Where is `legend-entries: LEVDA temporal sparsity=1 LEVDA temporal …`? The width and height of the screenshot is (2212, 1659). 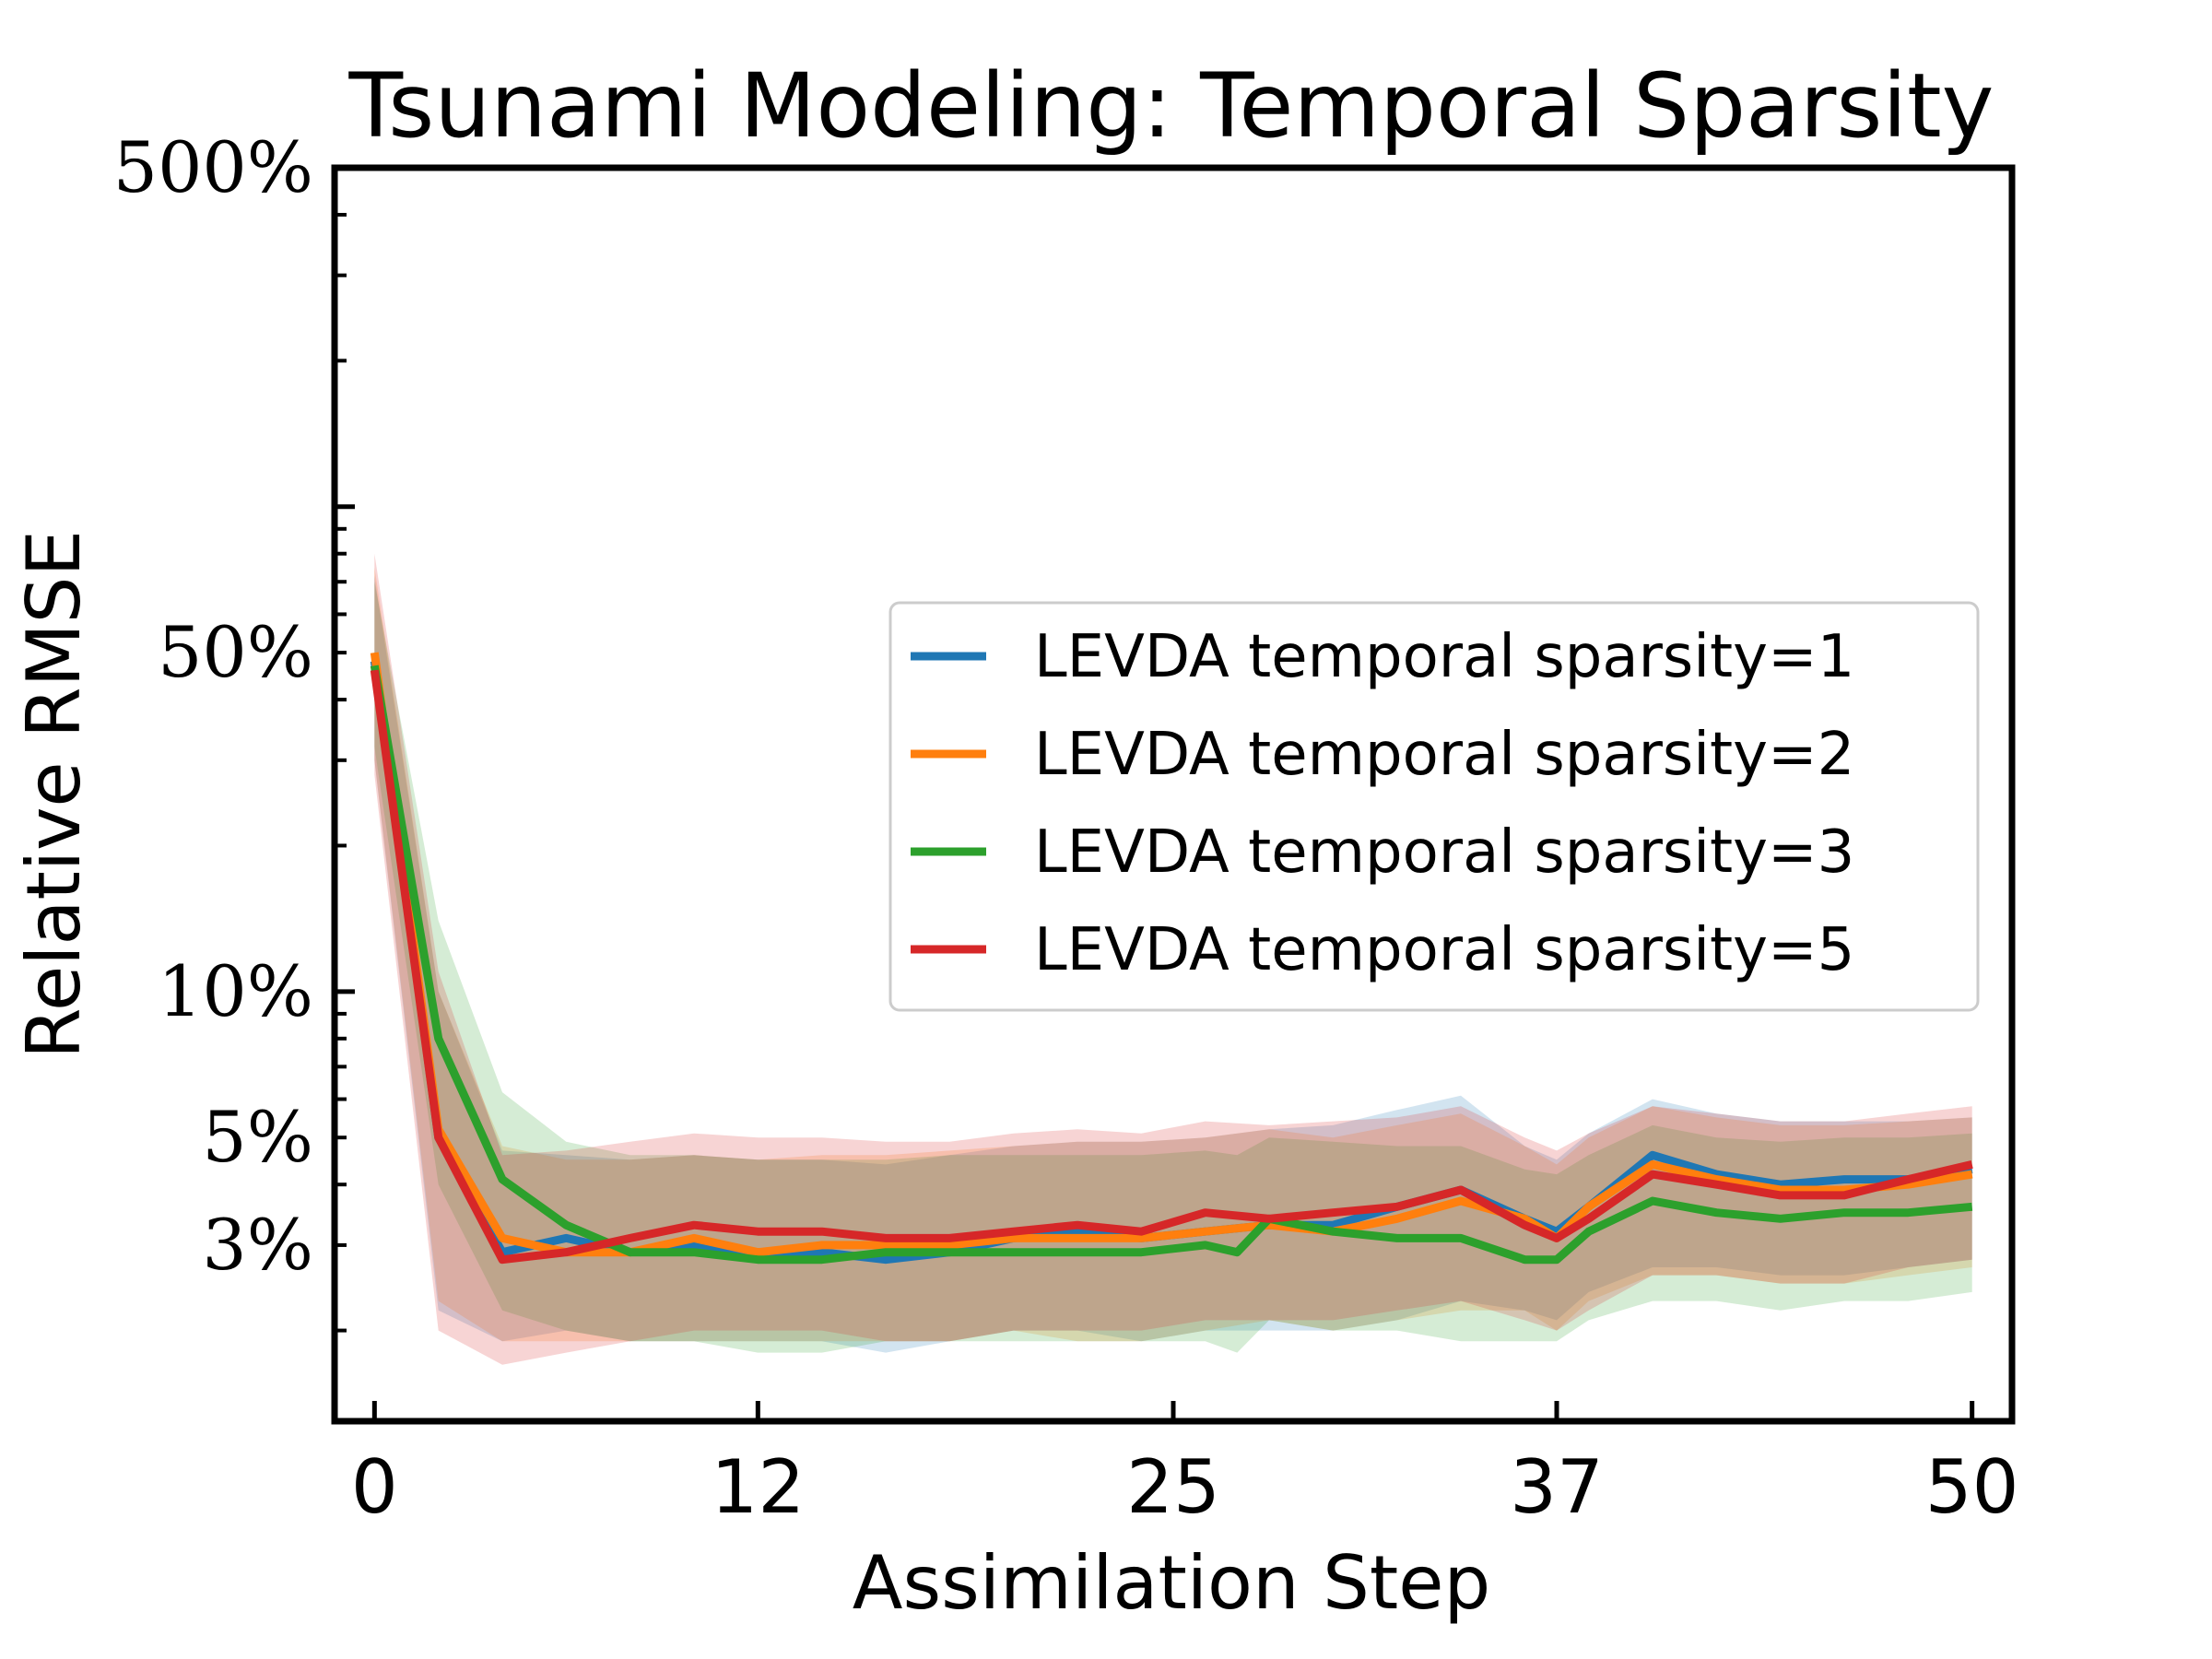 legend-entries: LEVDA temporal sparsity=1 LEVDA temporal … is located at coordinates (1382, 803).